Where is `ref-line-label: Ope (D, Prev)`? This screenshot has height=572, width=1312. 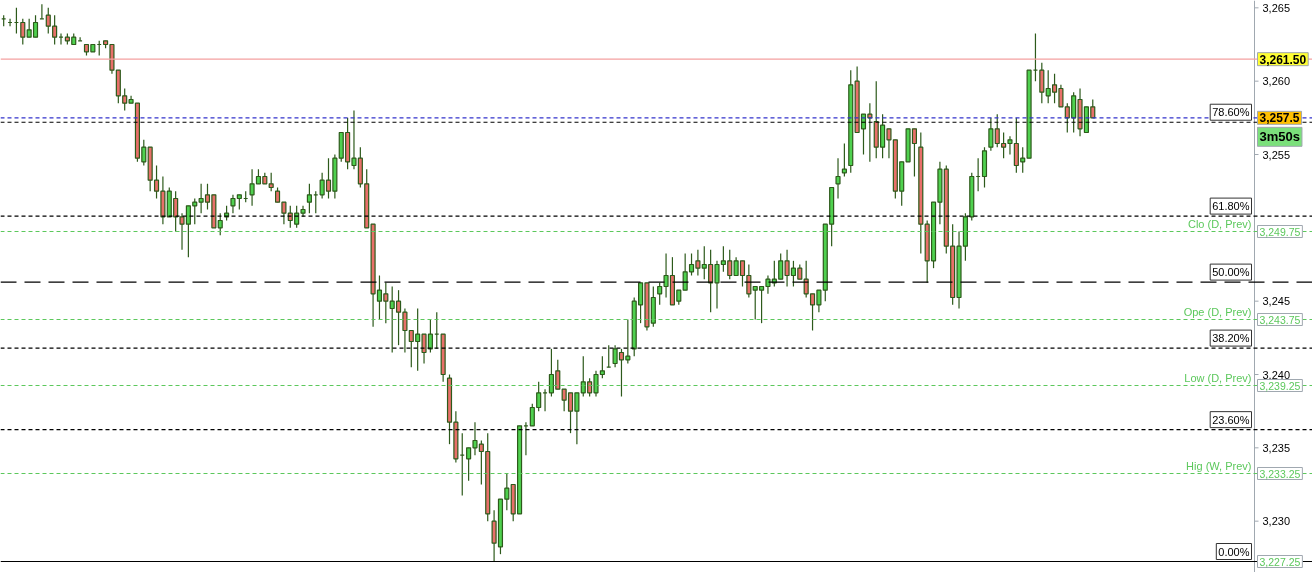
ref-line-label: Ope (D, Prev) is located at coordinates (1217, 311).